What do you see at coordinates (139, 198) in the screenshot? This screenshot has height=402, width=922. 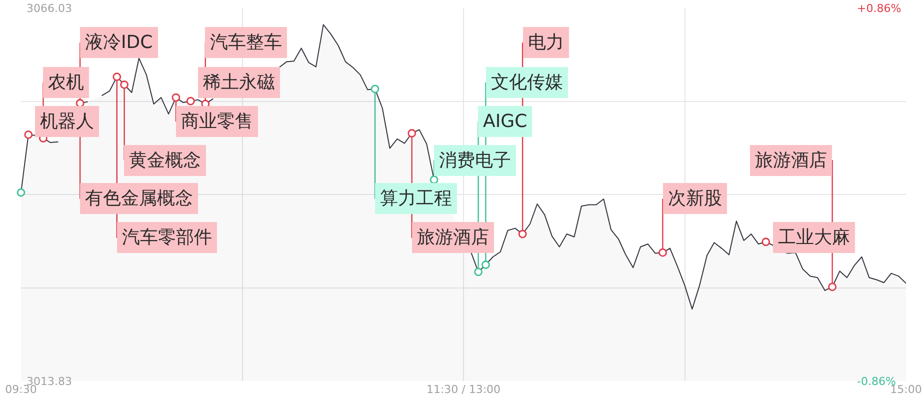 I see `annotation: 有色金属概念` at bounding box center [139, 198].